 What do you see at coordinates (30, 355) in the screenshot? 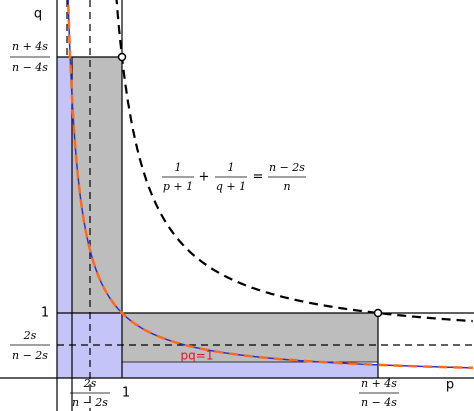
I see `y-tick-denominator: n − 2s` at bounding box center [30, 355].